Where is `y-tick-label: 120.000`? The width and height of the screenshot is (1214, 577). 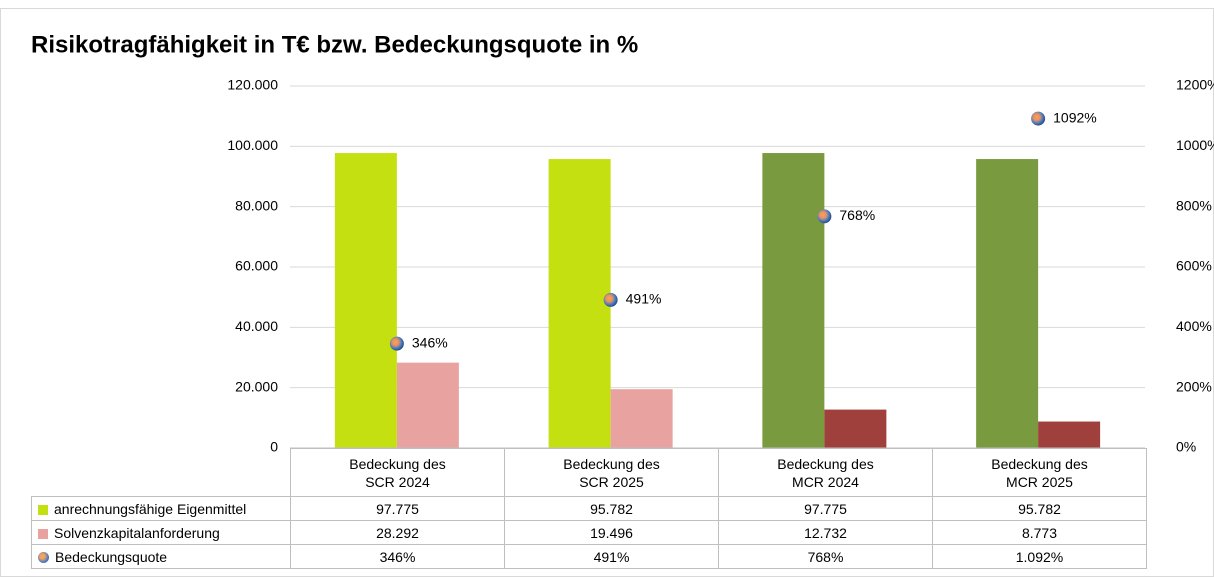
y-tick-label: 120.000 is located at coordinates (252, 85).